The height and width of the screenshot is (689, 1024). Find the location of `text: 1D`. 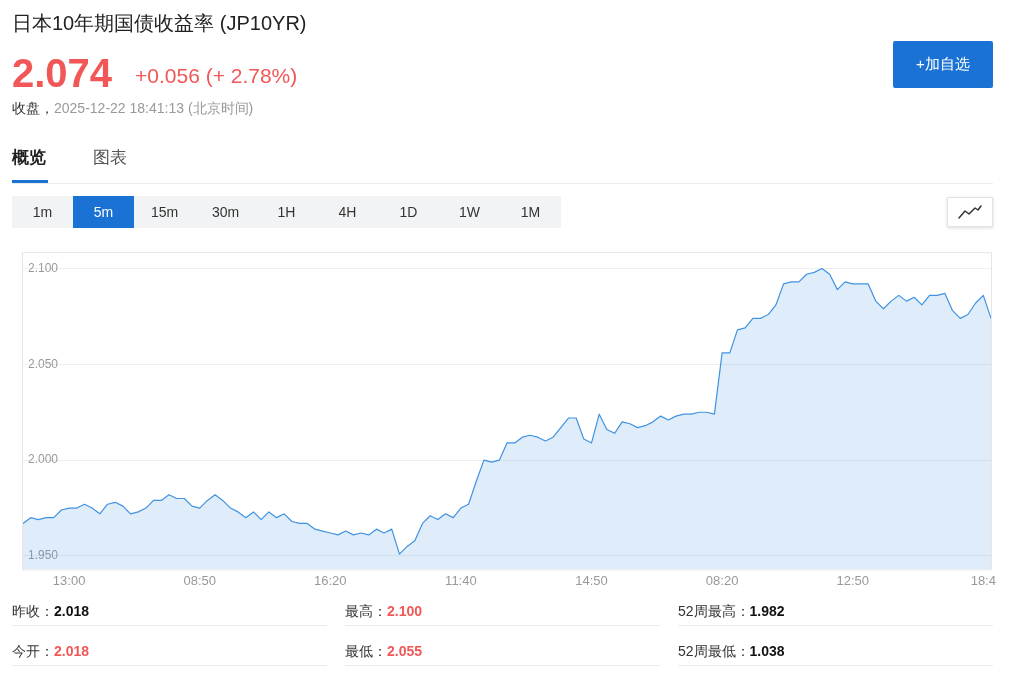

text: 1D is located at coordinates (408, 212).